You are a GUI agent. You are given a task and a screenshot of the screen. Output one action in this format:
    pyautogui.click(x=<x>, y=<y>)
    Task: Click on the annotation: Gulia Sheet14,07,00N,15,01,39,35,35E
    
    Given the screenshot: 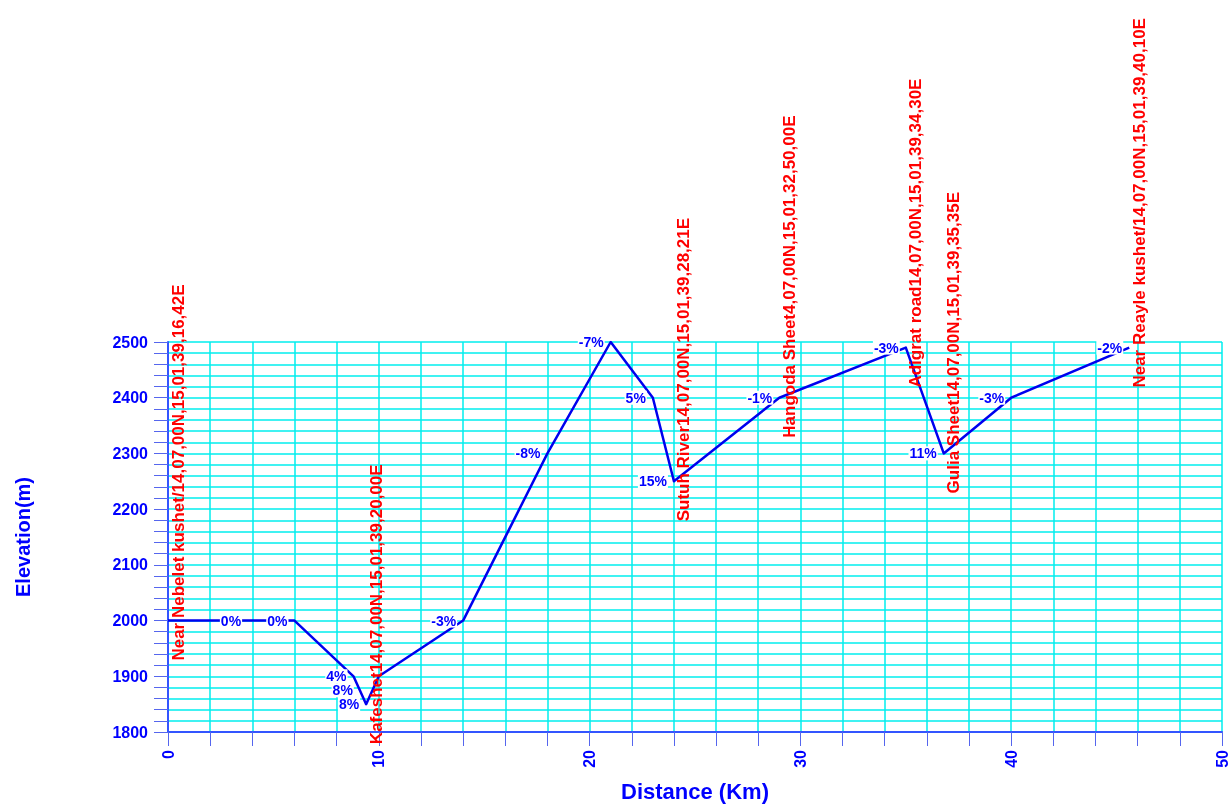 What is the action you would take?
    pyautogui.click(x=954, y=342)
    